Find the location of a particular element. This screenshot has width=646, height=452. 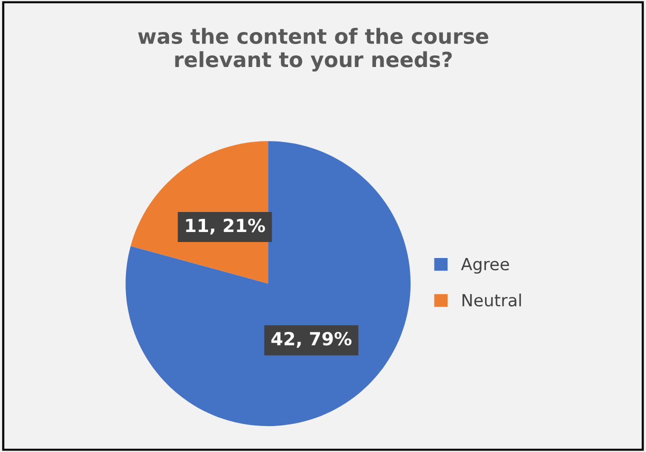

data-label: 42, 79% is located at coordinates (311, 340).